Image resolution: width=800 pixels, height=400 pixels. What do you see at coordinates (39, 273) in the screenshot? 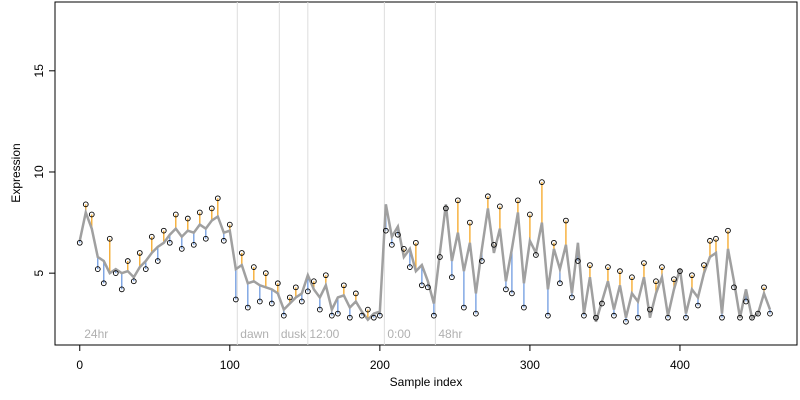
I see `y-tick-label: 5` at bounding box center [39, 273].